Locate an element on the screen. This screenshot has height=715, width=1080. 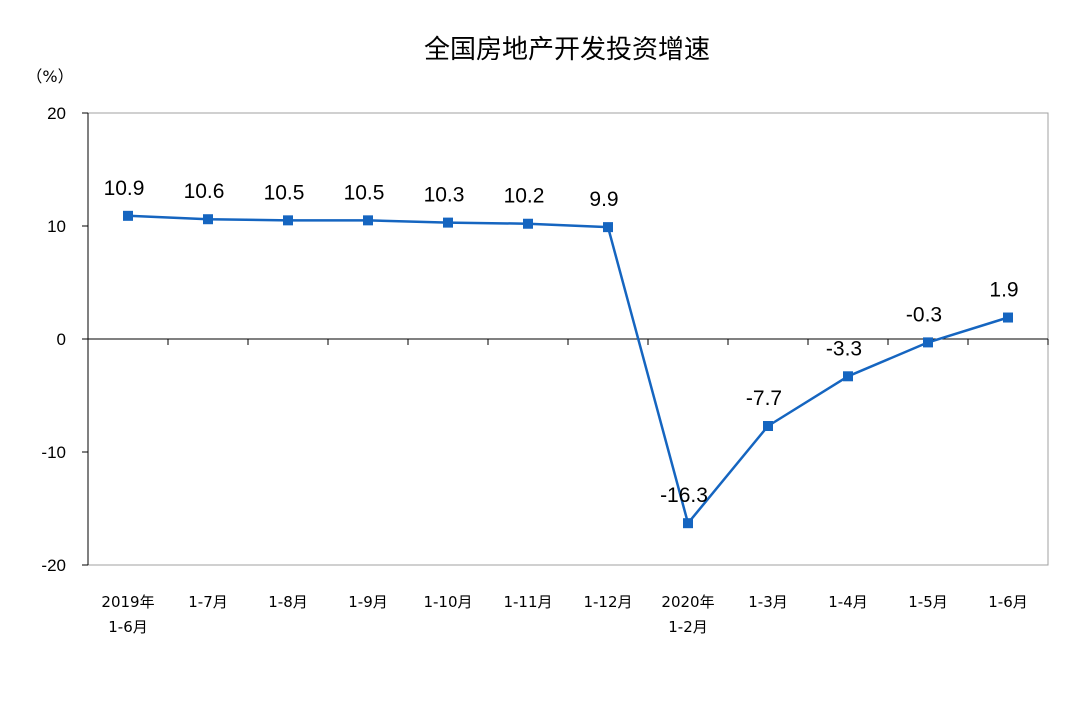
data-label: -3.3 is located at coordinates (844, 348).